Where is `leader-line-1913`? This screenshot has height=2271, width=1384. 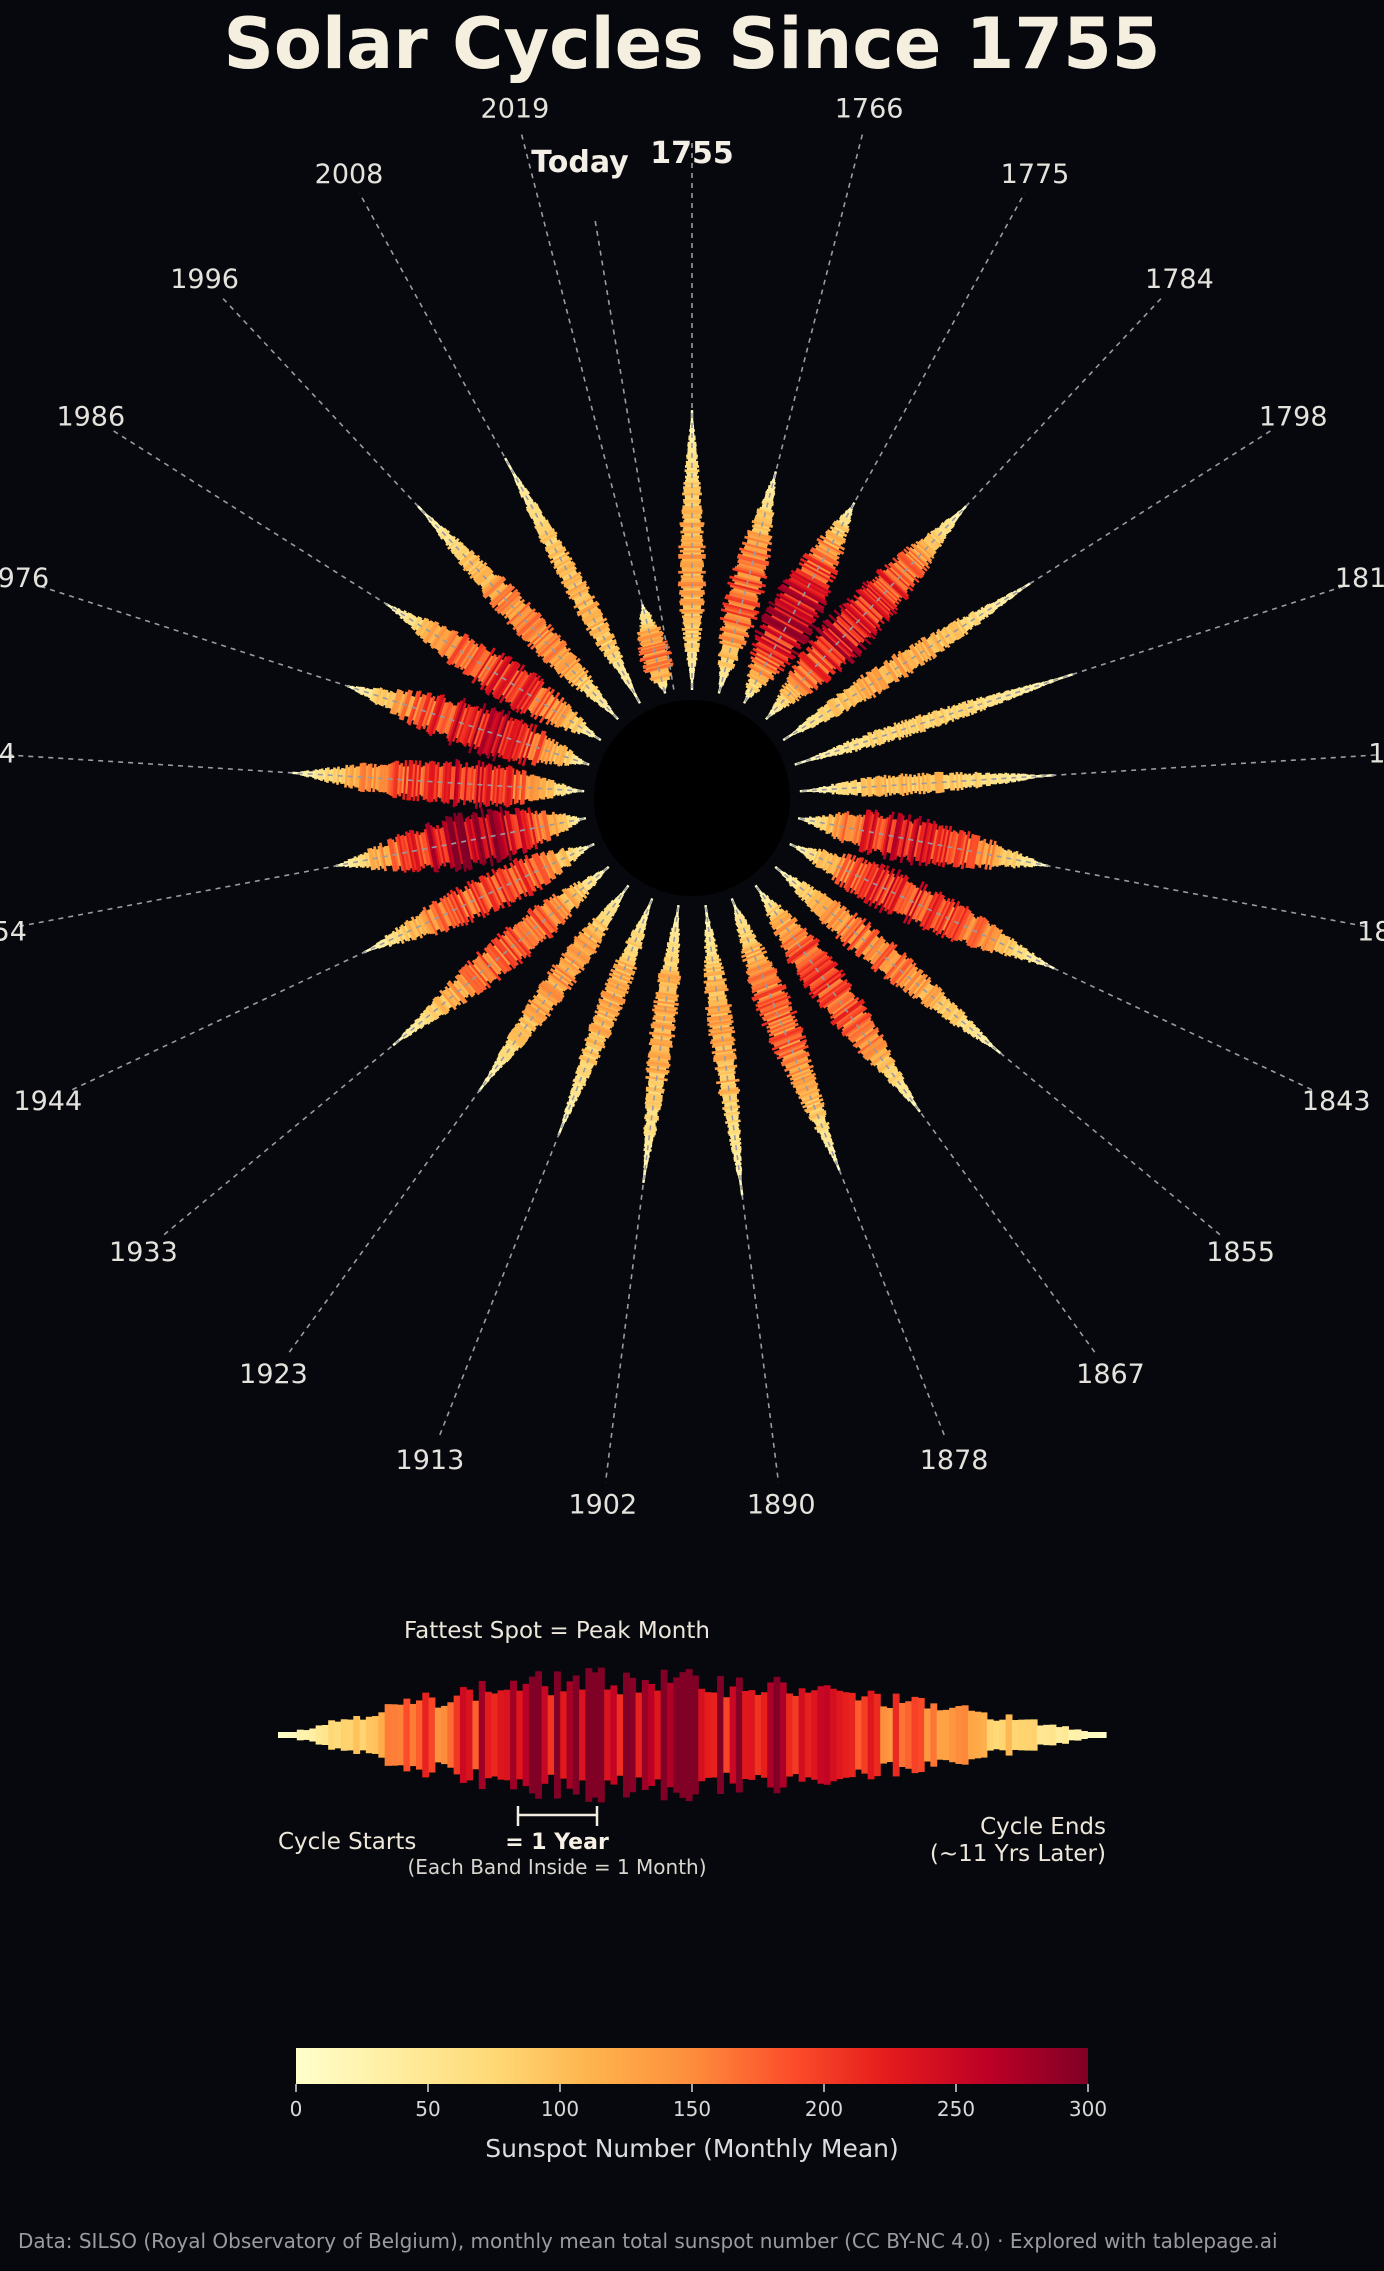 leader-line-1913 is located at coordinates (545, 1170).